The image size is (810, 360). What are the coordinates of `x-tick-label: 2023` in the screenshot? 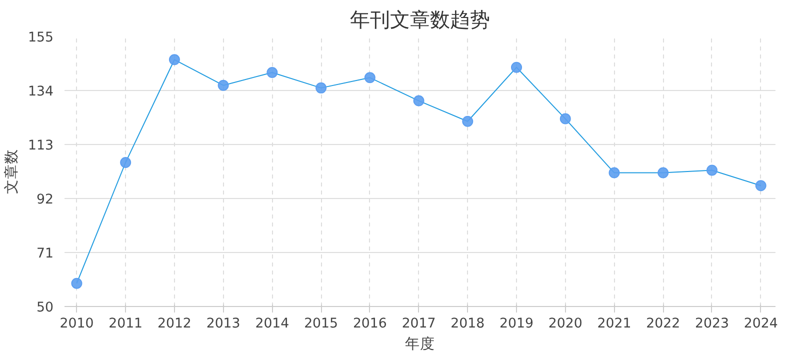 It's located at (712, 324).